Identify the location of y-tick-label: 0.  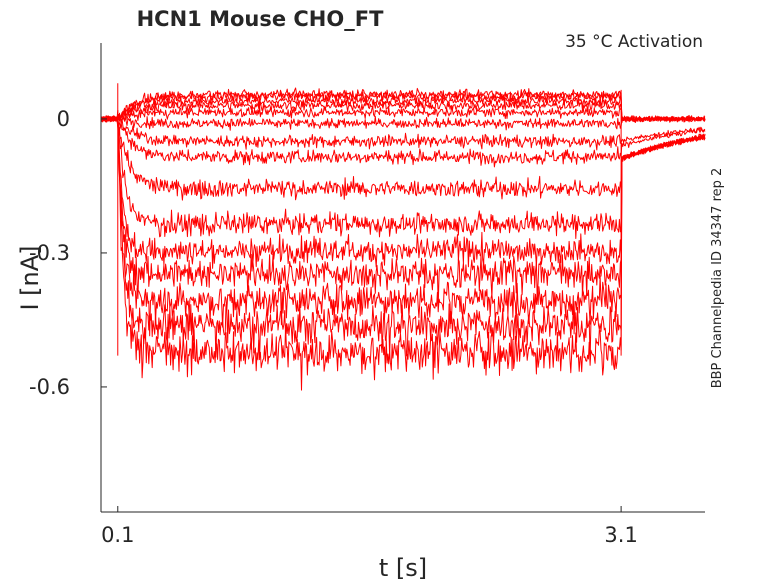
(63, 119).